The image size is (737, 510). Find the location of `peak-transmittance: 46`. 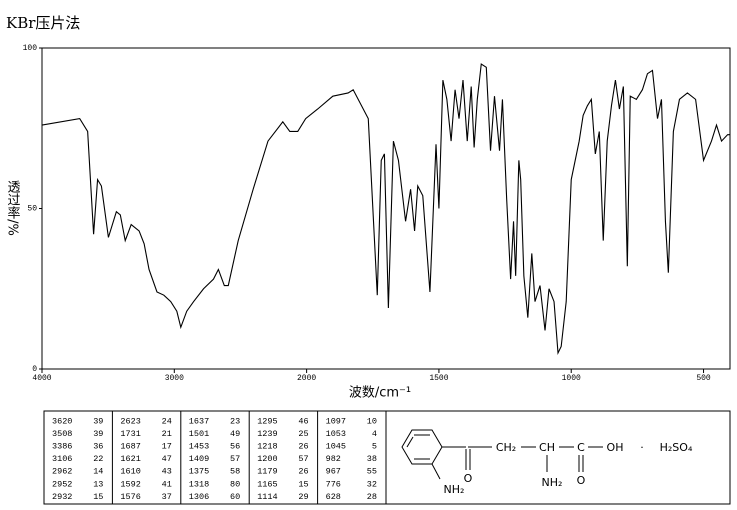

peak-transmittance: 46 is located at coordinates (303, 421).